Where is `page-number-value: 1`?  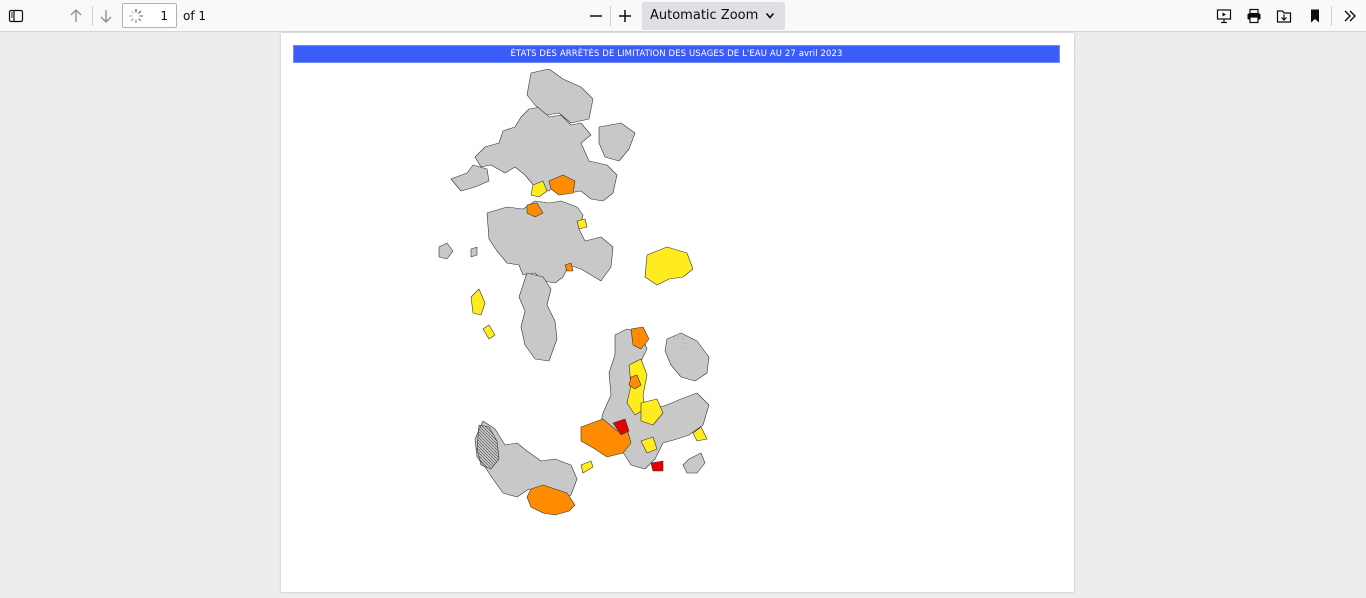
page-number-value: 1 is located at coordinates (164, 16).